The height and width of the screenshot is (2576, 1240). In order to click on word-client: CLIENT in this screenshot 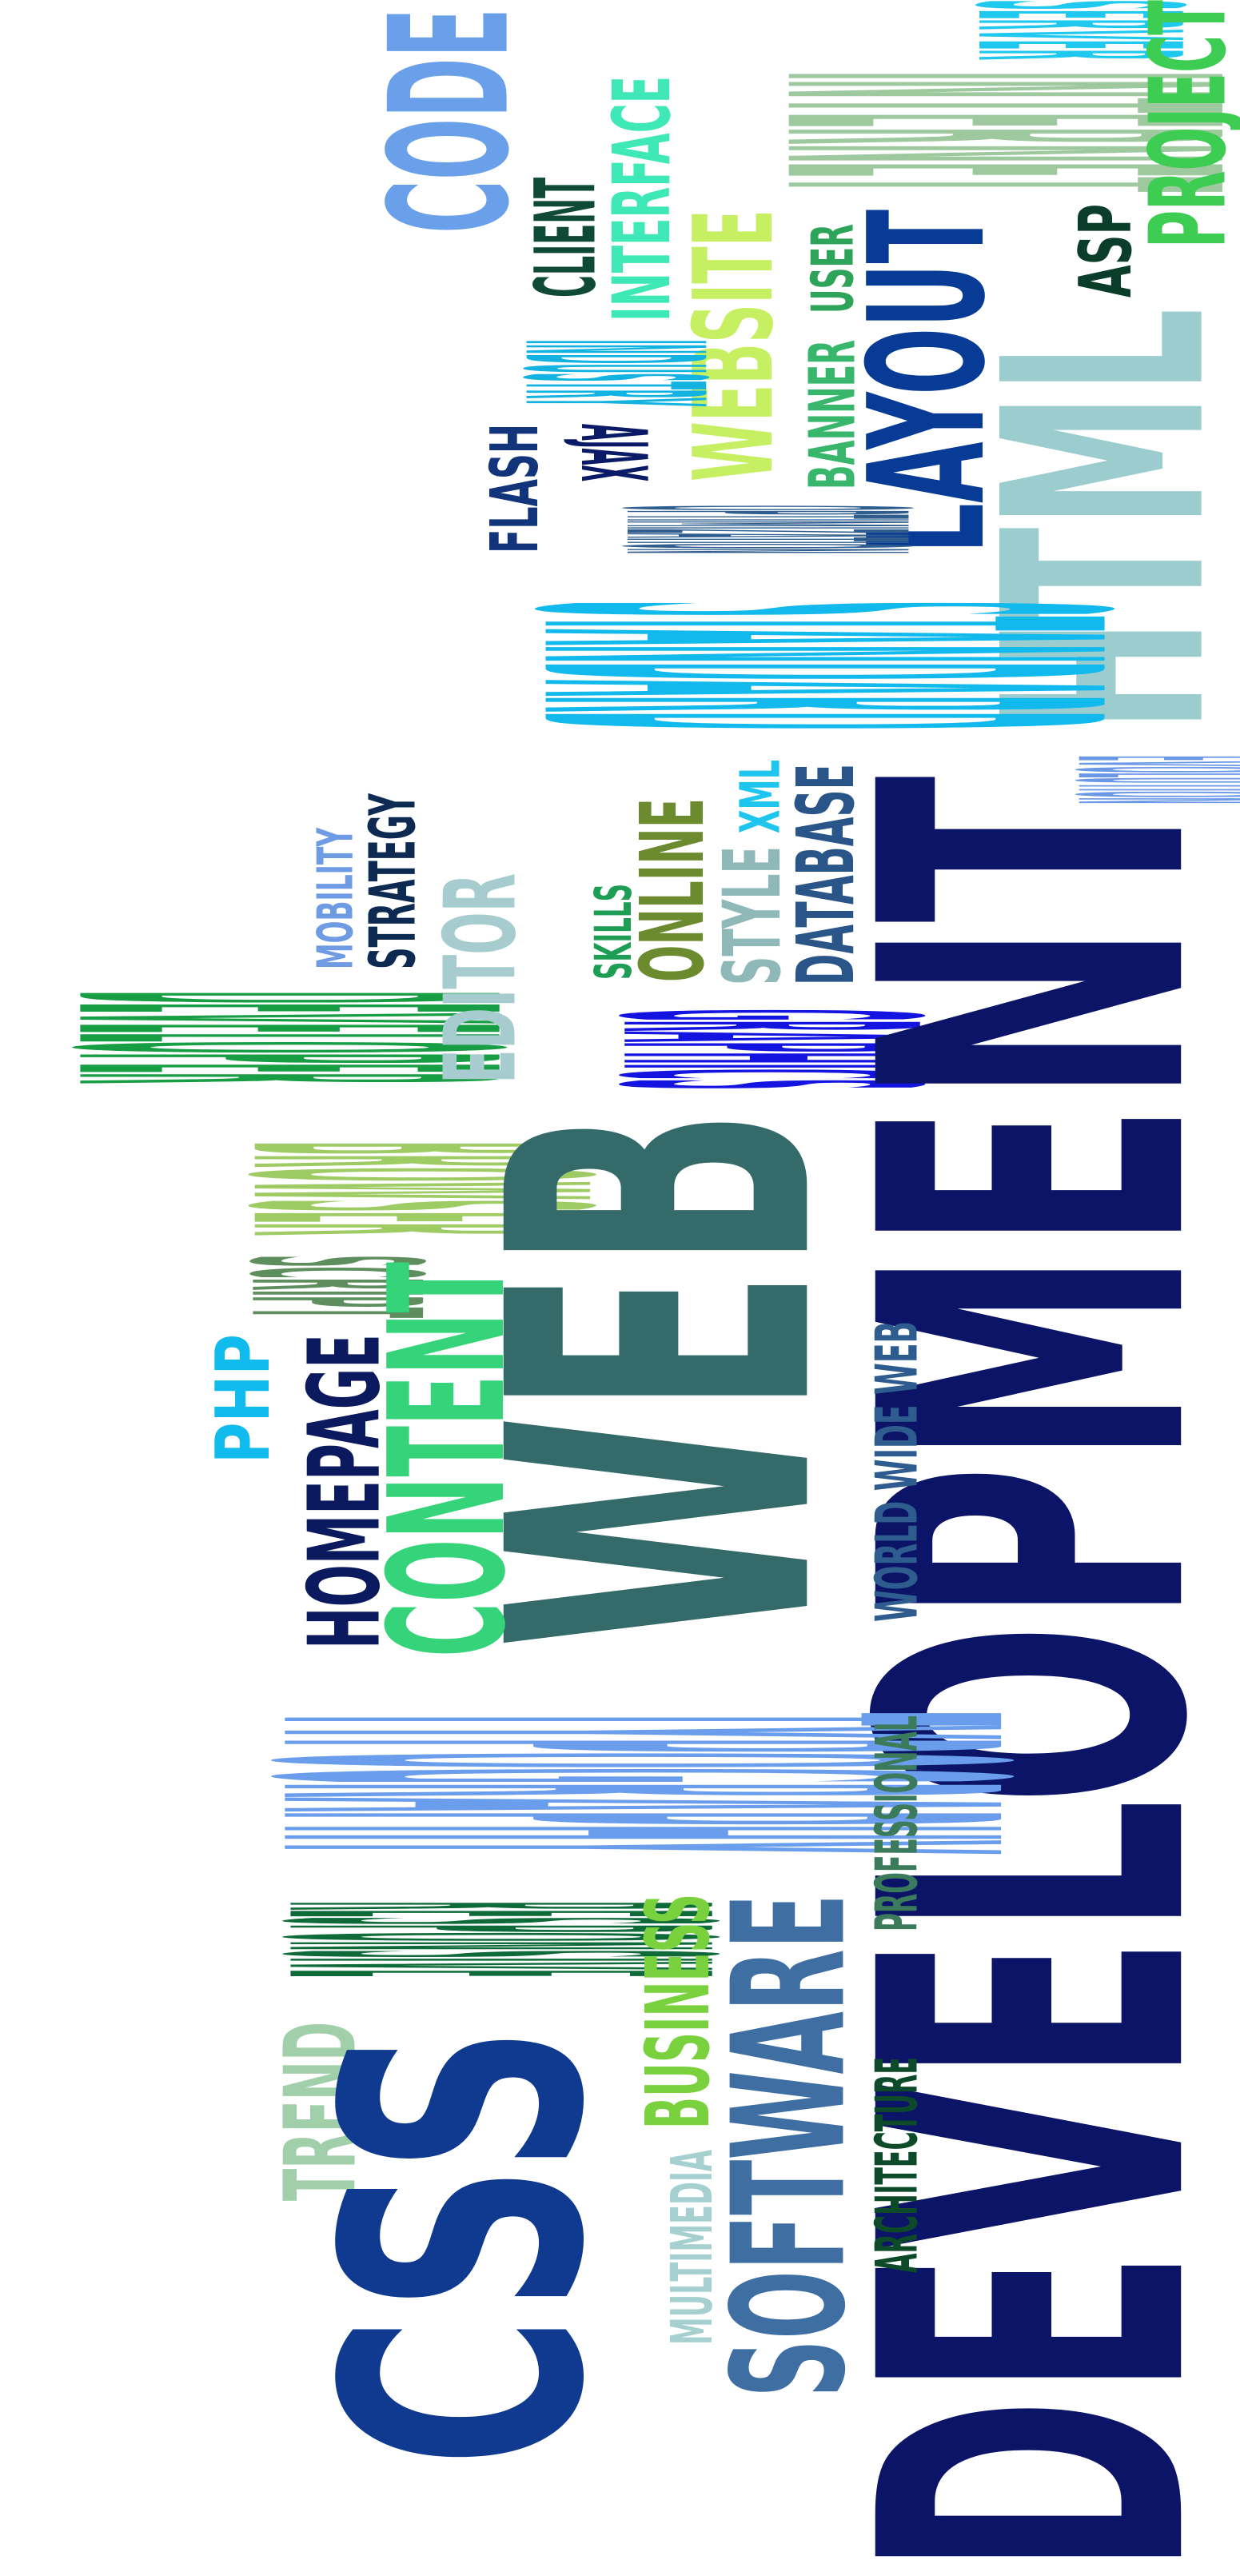, I will do `click(565, 237)`.